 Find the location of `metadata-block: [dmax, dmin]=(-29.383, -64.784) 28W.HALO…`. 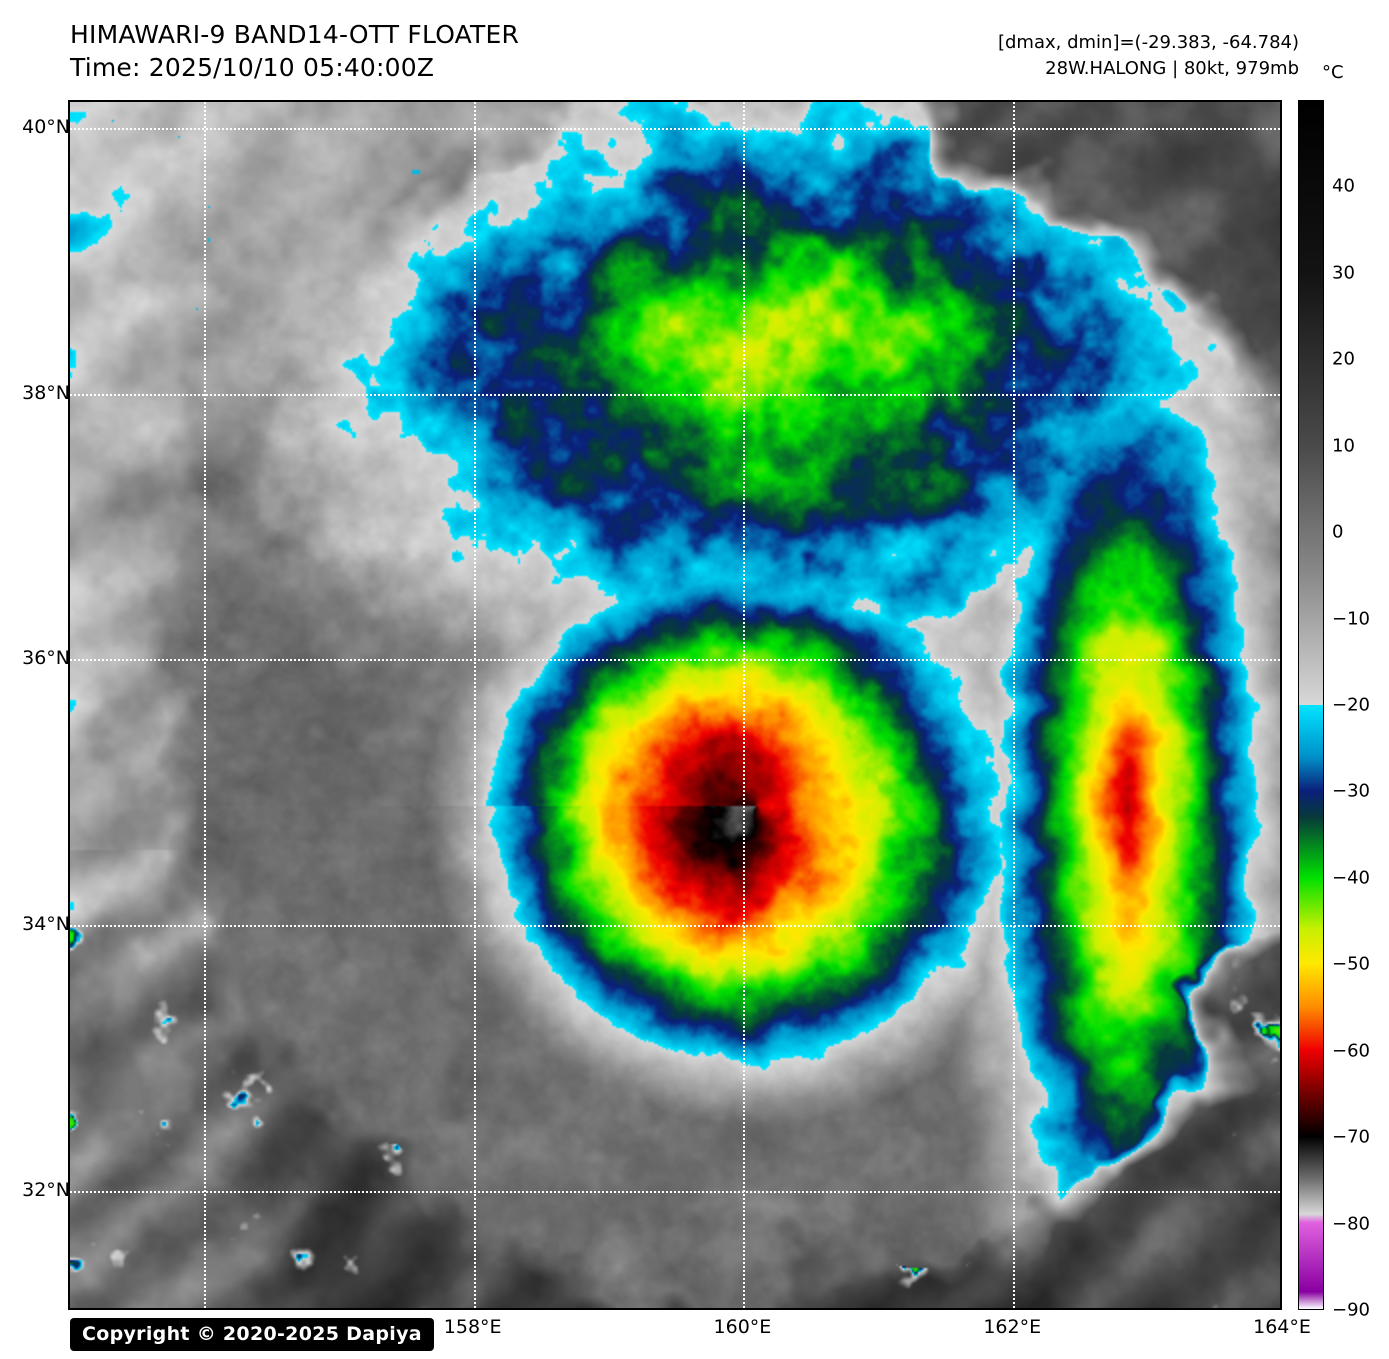

metadata-block: [dmax, dmin]=(-29.383, -64.784) 28W.HALO… is located at coordinates (1148, 56).